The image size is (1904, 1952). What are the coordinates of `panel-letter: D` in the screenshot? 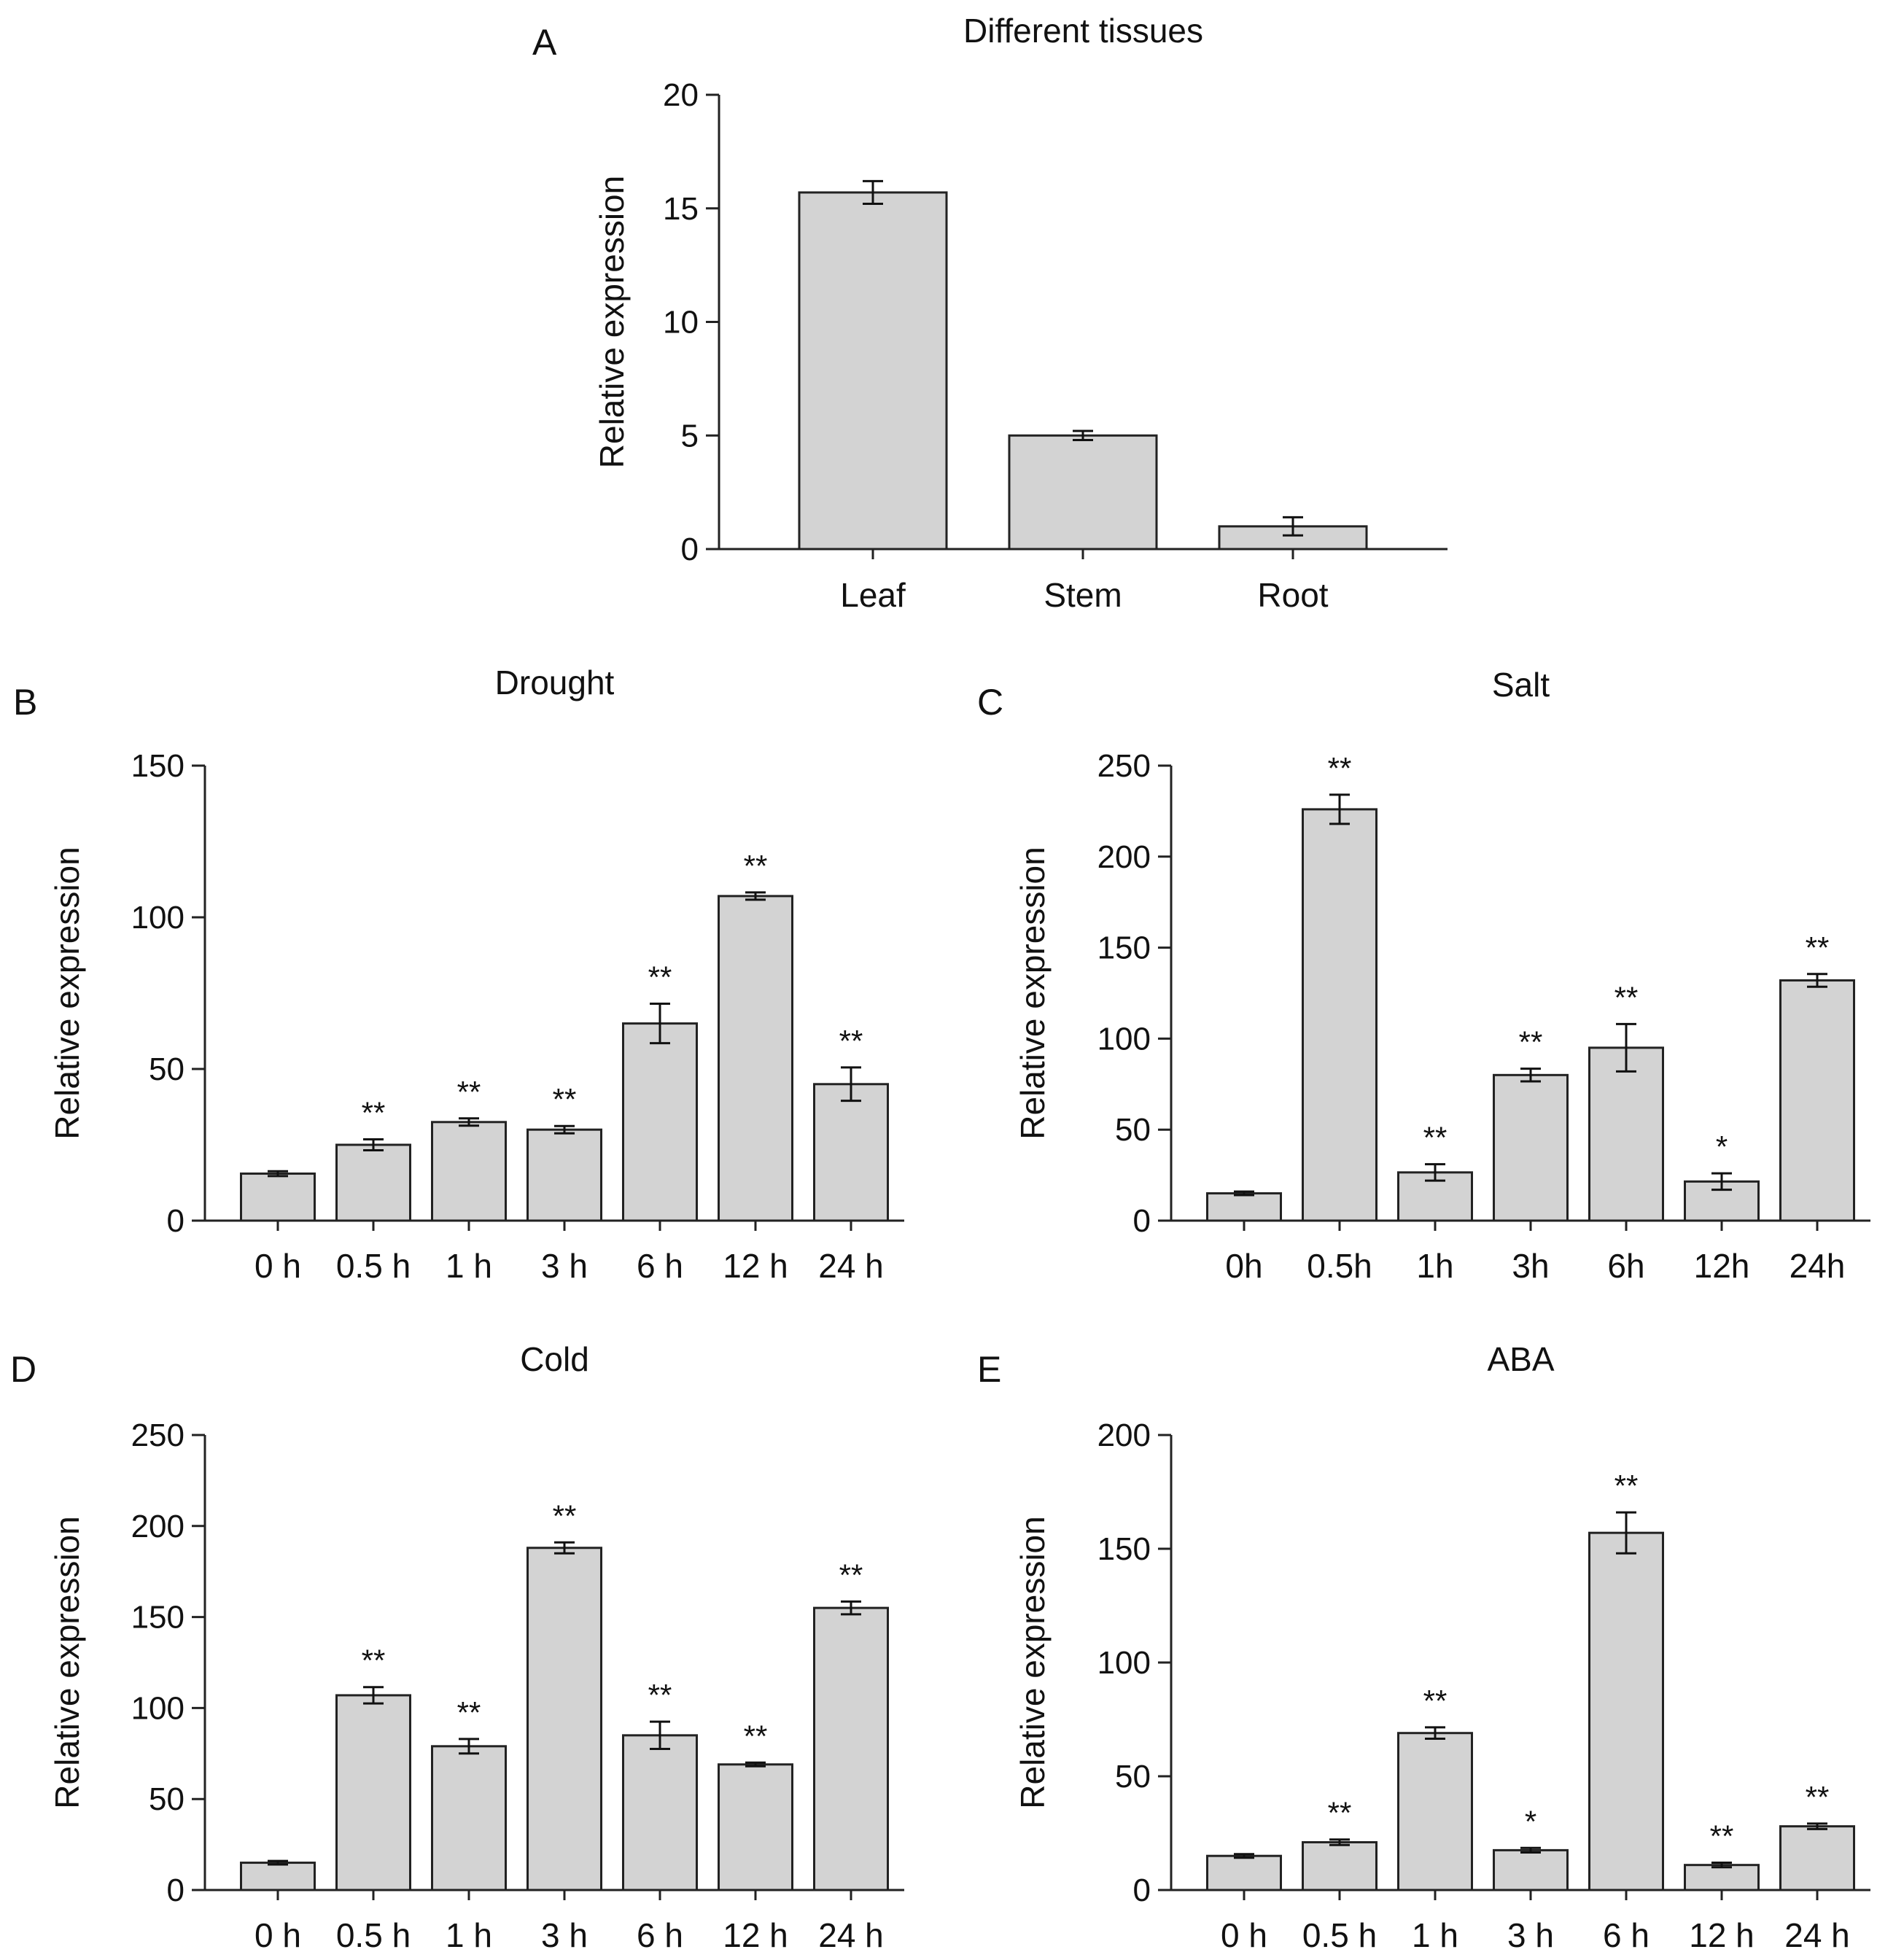 It's located at (23, 1369).